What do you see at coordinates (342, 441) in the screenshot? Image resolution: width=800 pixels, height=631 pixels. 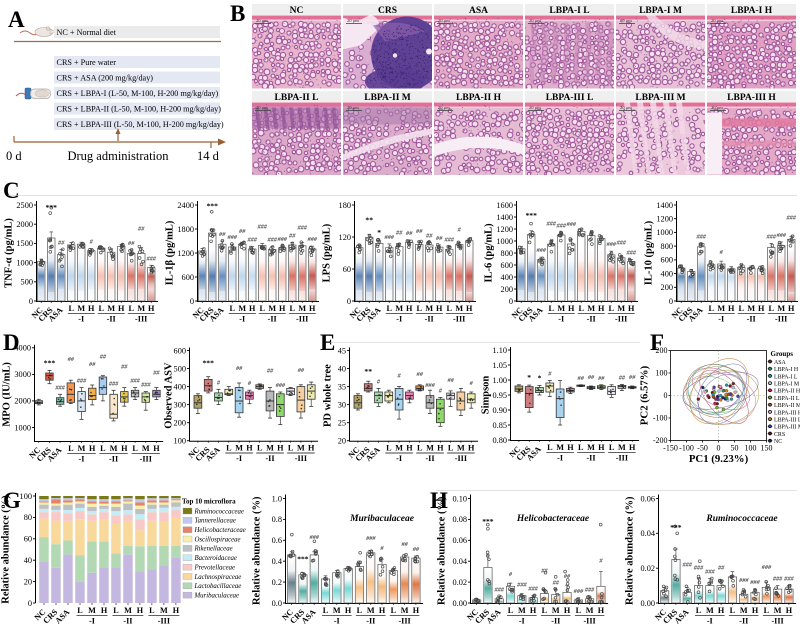 I see `svg-text: 20` at bounding box center [342, 441].